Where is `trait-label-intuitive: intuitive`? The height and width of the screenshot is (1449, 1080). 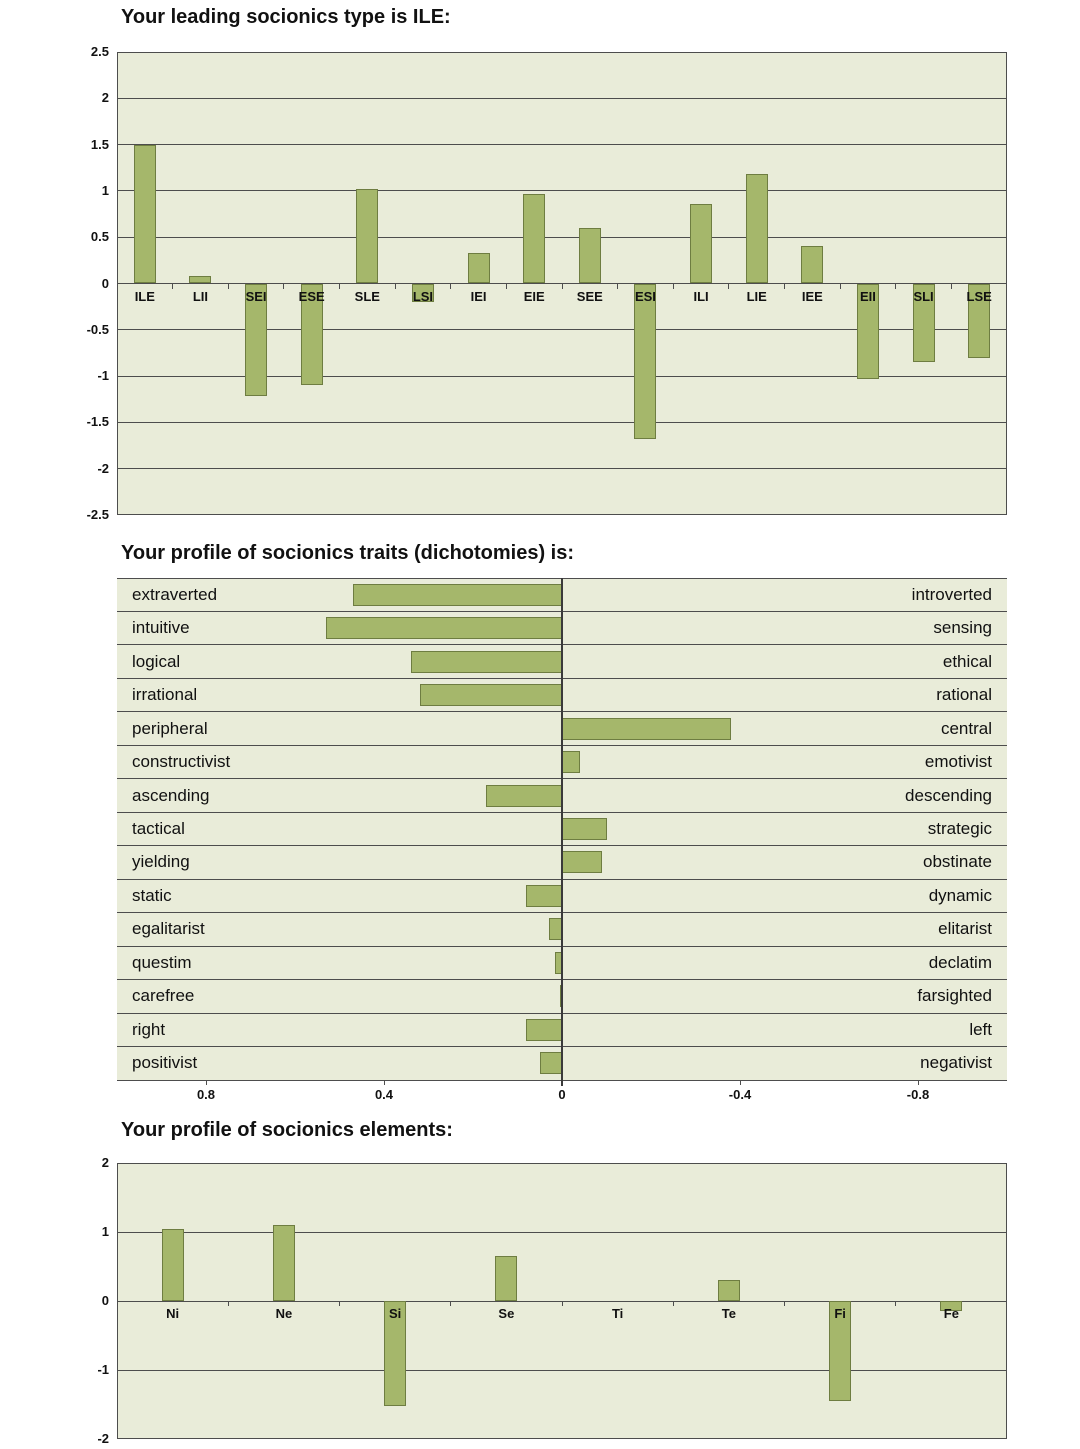 trait-label-intuitive: intuitive is located at coordinates (161, 628).